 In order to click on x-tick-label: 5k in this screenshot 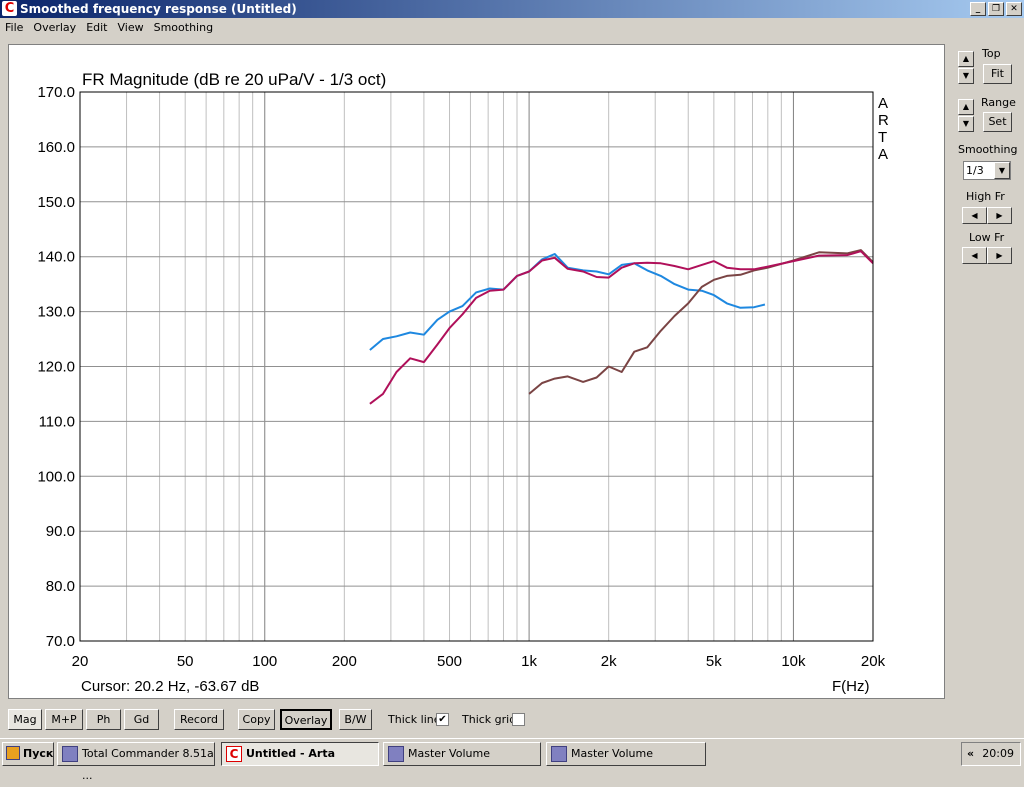, I will do `click(714, 661)`.